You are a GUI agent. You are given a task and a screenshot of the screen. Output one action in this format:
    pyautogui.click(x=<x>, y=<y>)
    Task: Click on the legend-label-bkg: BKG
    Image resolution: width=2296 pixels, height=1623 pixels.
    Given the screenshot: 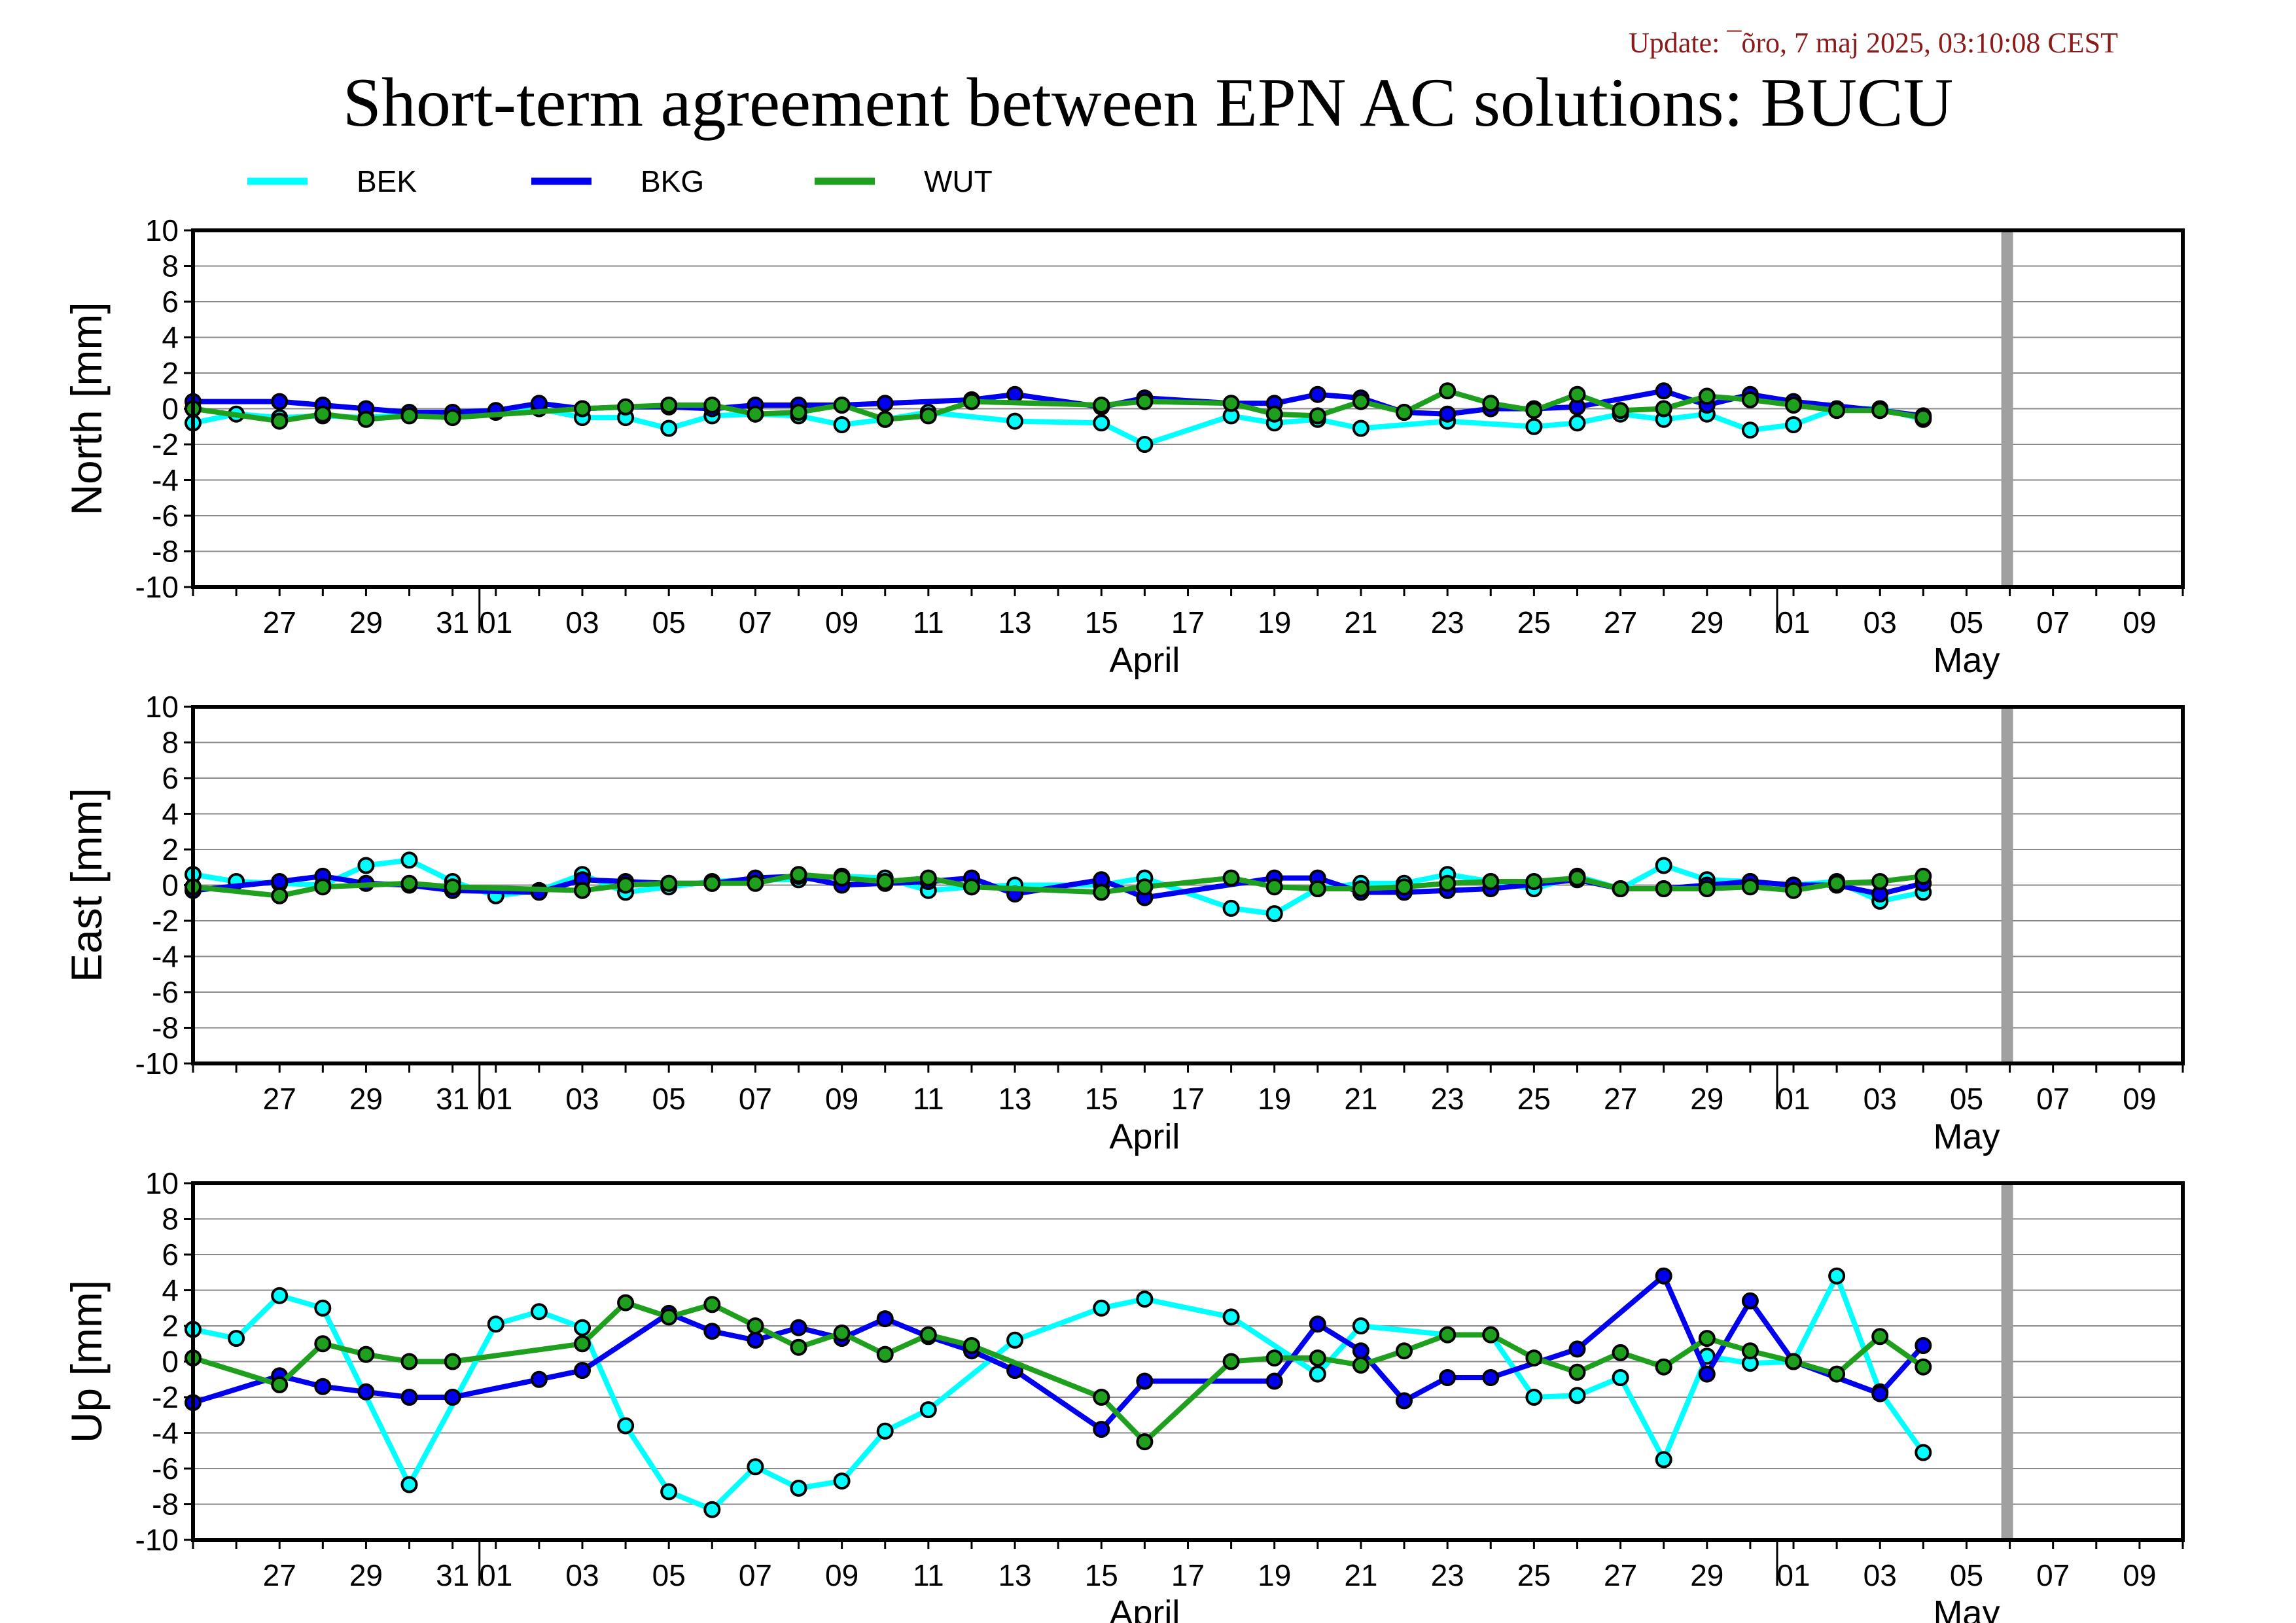 What is the action you would take?
    pyautogui.click(x=672, y=181)
    